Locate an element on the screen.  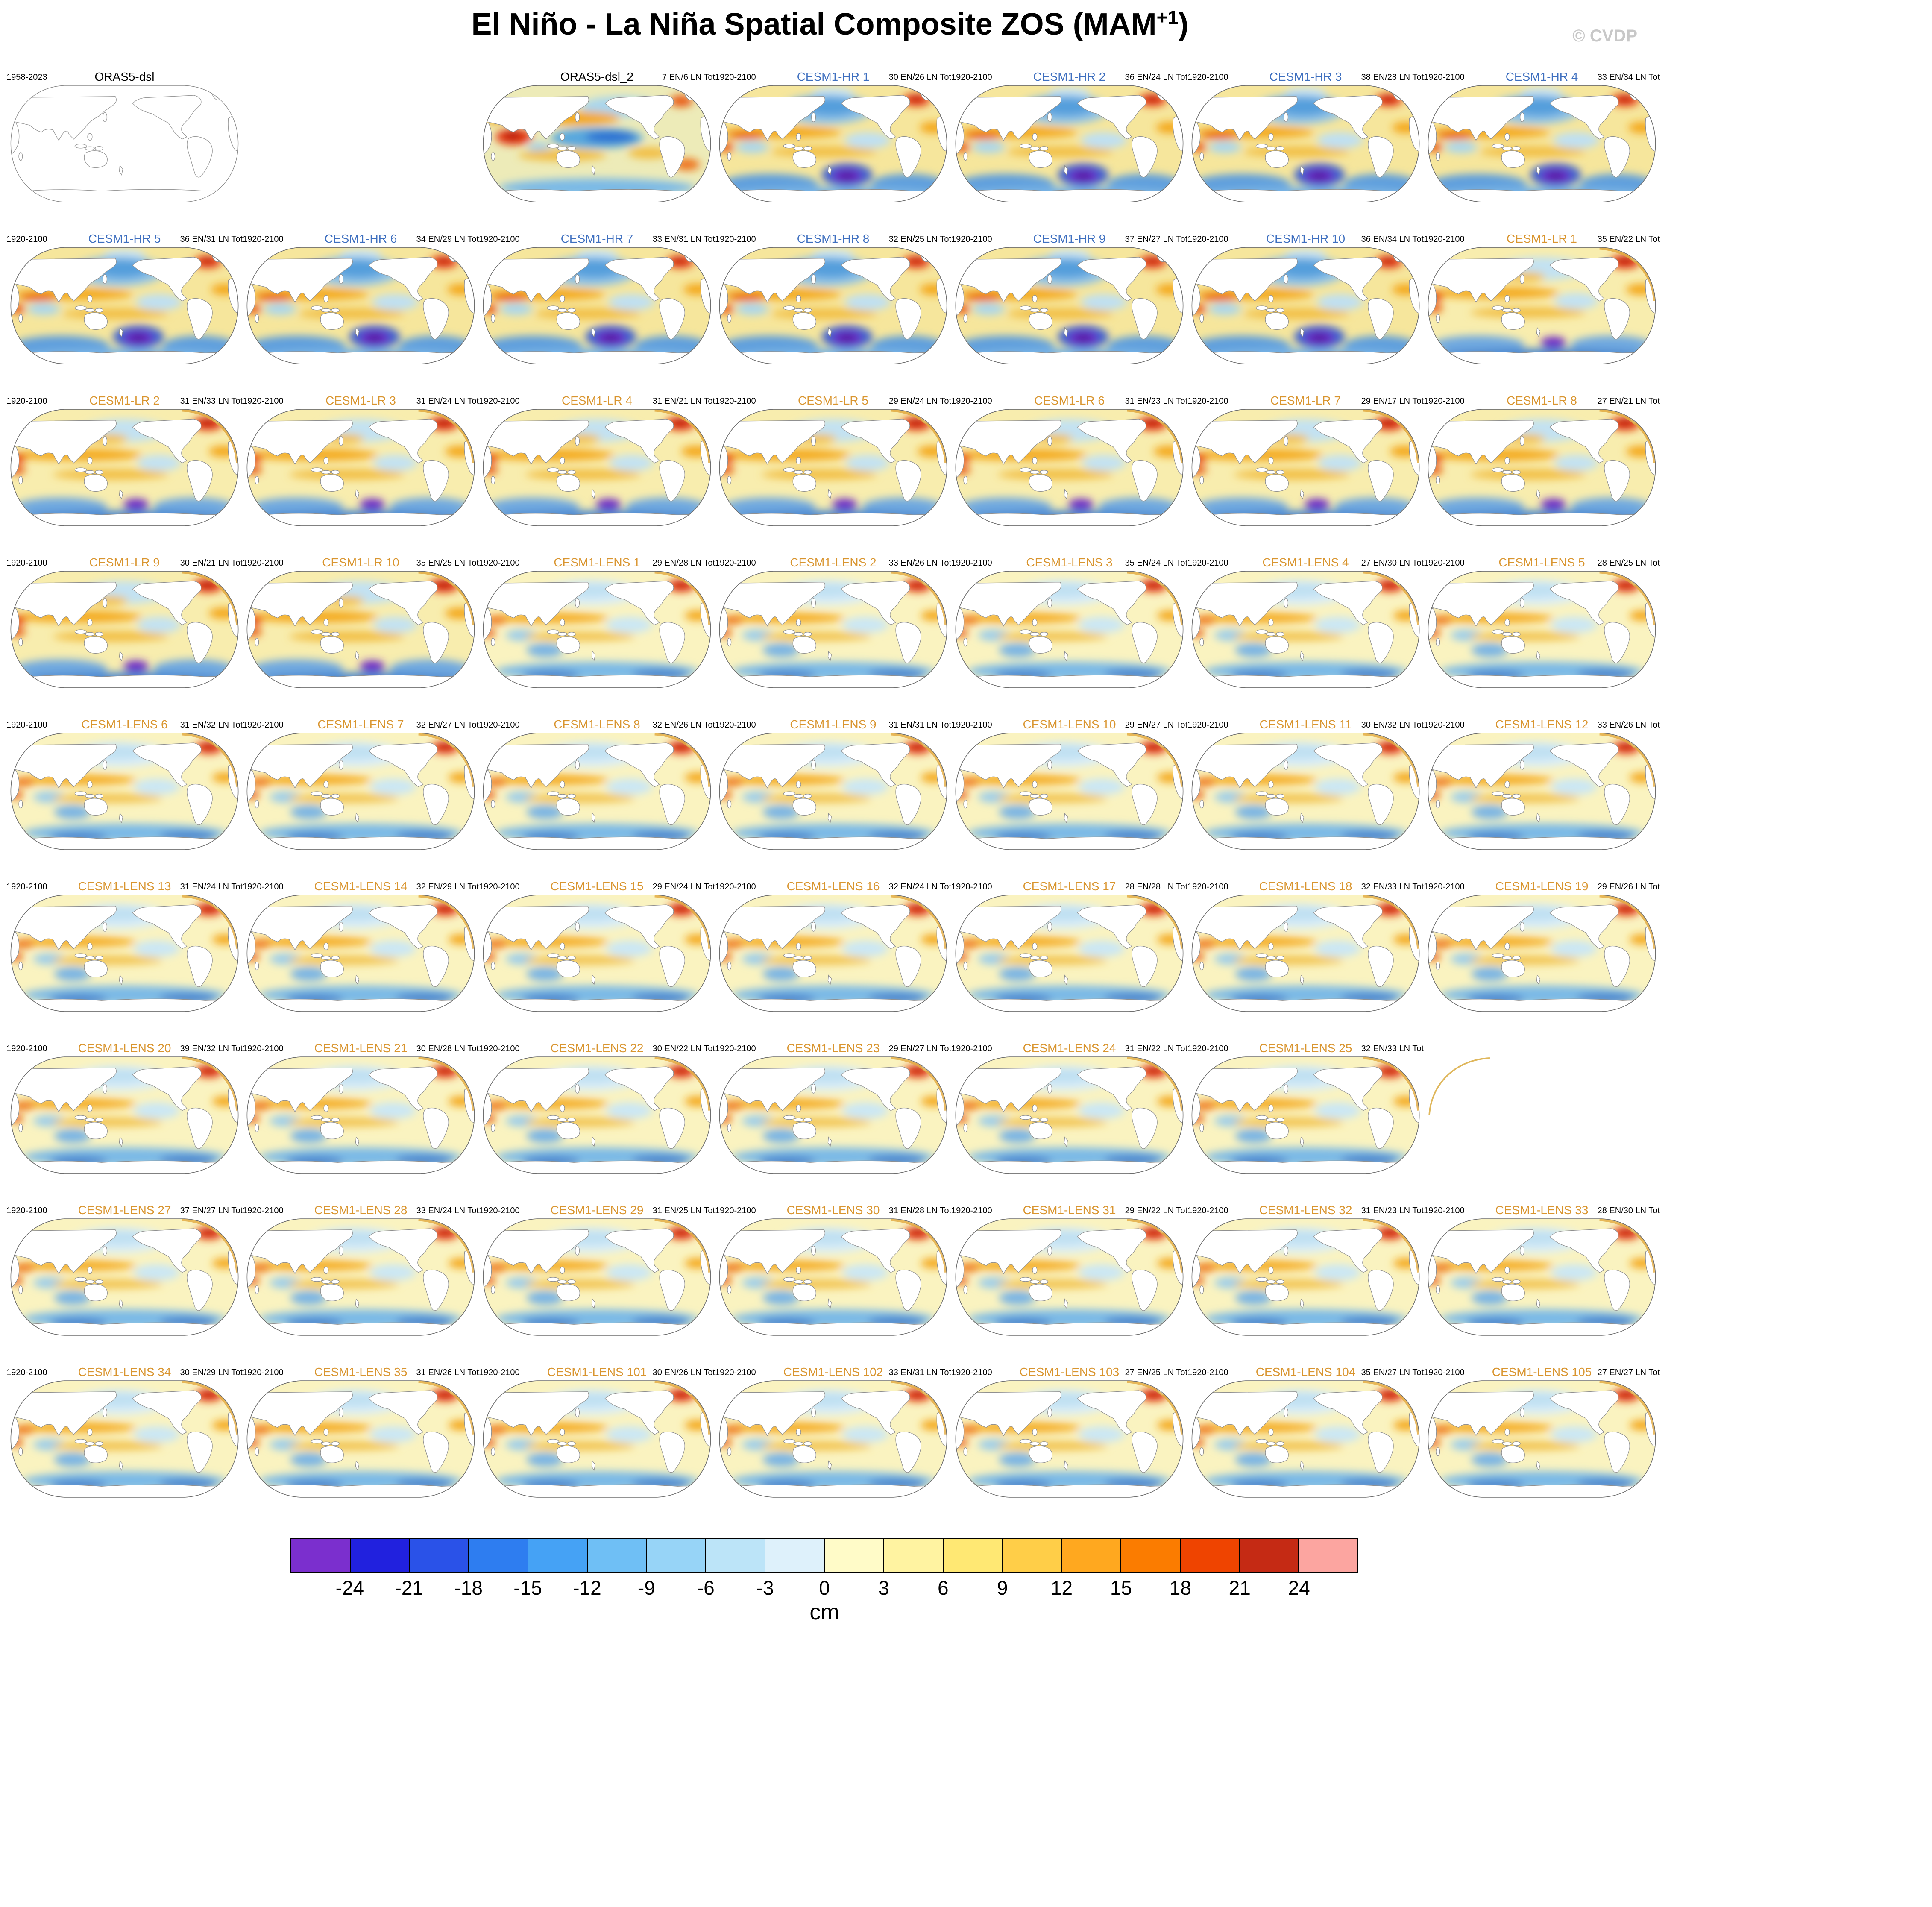
map-panel-empty is located at coordinates (1542, 1108).